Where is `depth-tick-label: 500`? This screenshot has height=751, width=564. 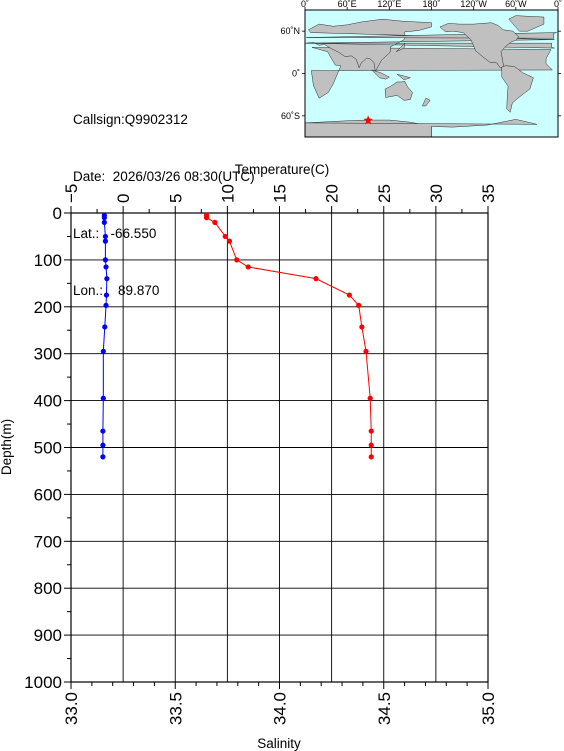 depth-tick-label: 500 is located at coordinates (48, 448).